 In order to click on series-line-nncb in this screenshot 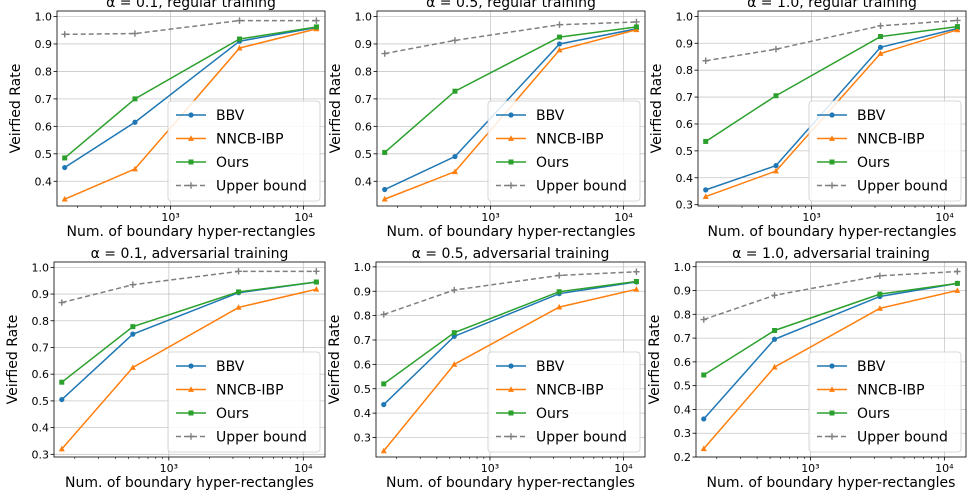, I will do `click(510, 370)`.